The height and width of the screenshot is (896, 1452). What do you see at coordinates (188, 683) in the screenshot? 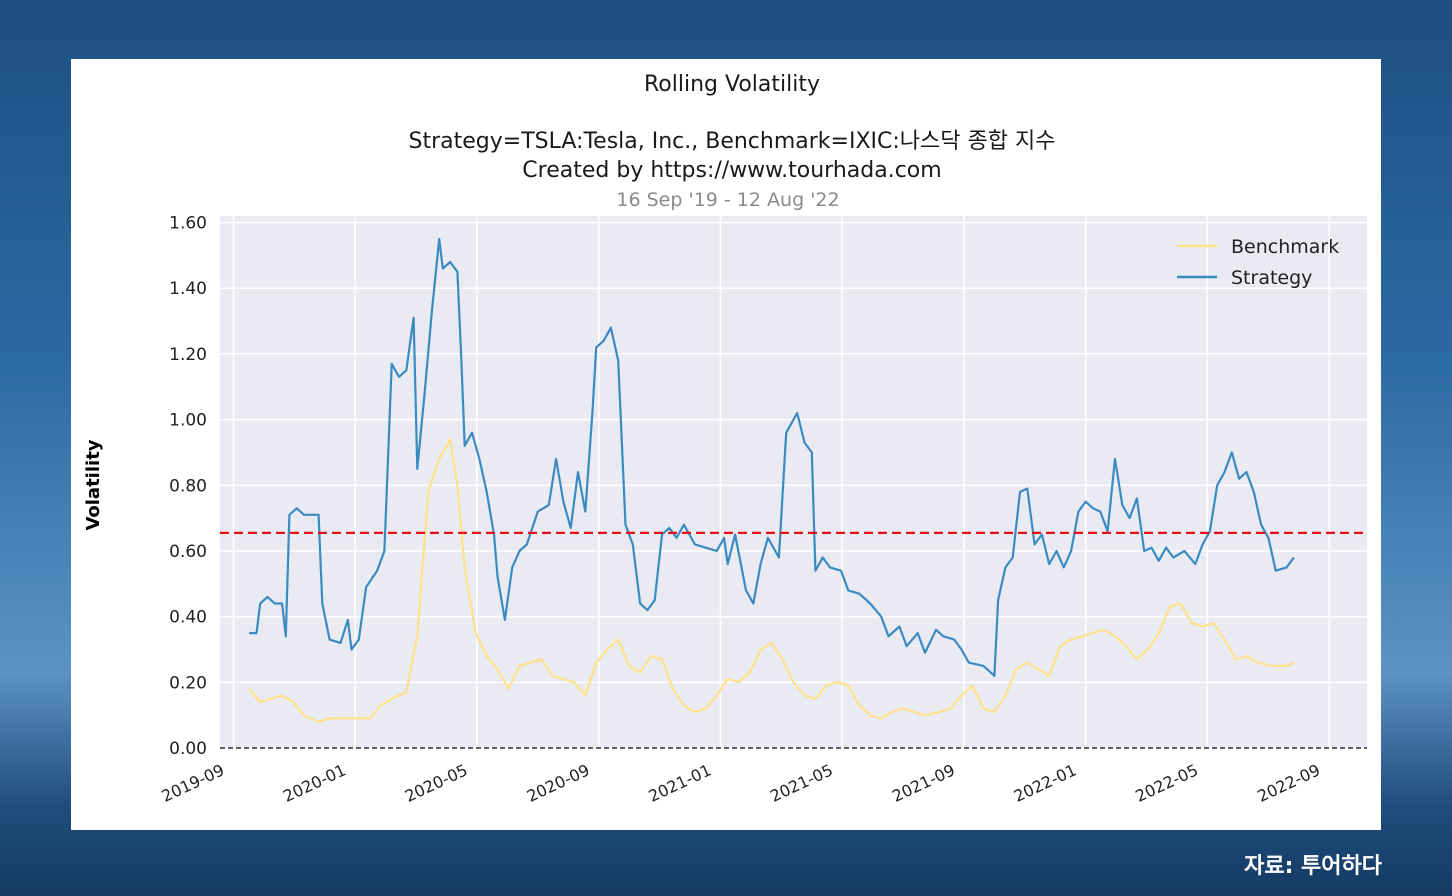
I see `y-tick-label: 0.20` at bounding box center [188, 683].